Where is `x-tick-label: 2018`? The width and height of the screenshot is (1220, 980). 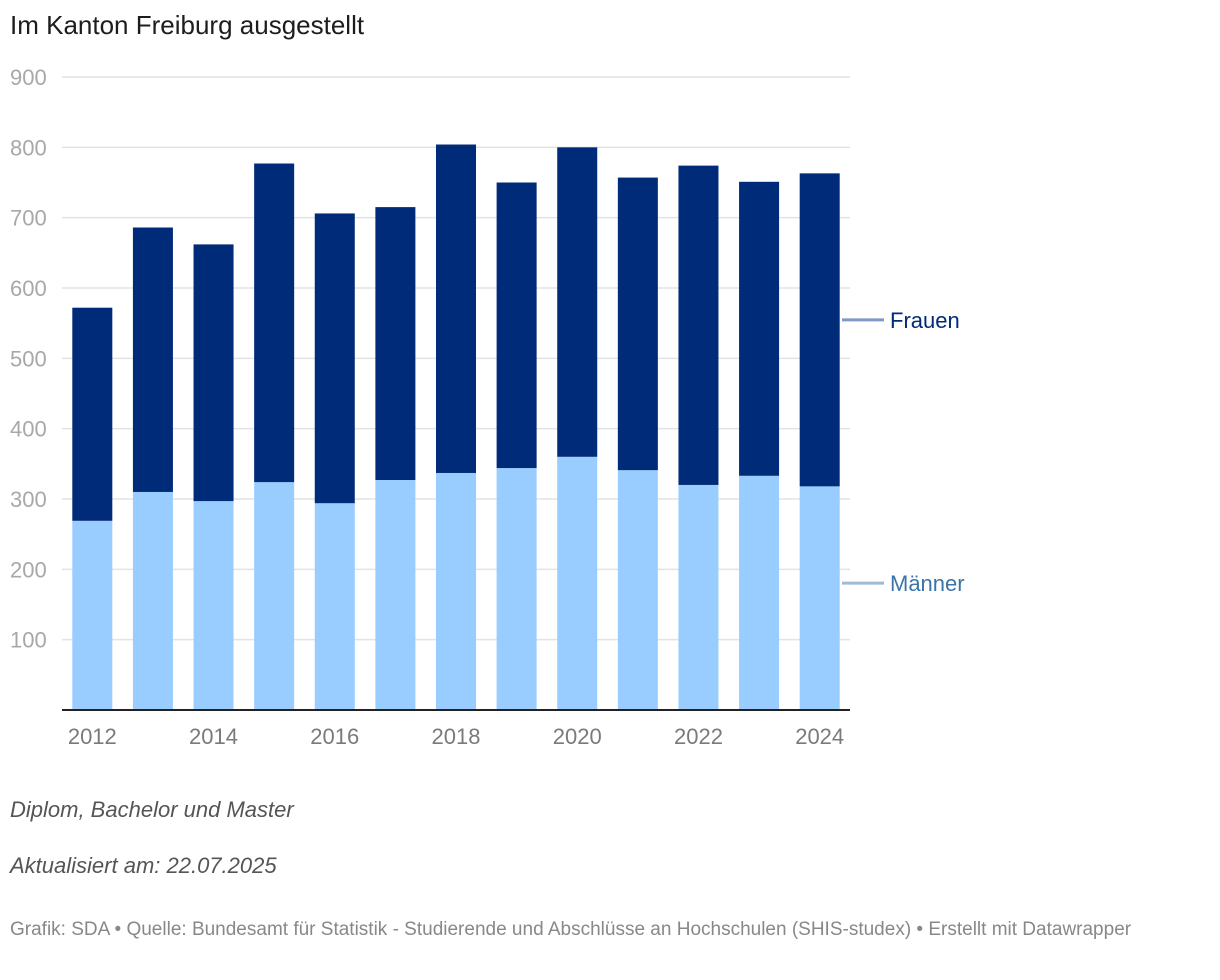
x-tick-label: 2018 is located at coordinates (456, 736).